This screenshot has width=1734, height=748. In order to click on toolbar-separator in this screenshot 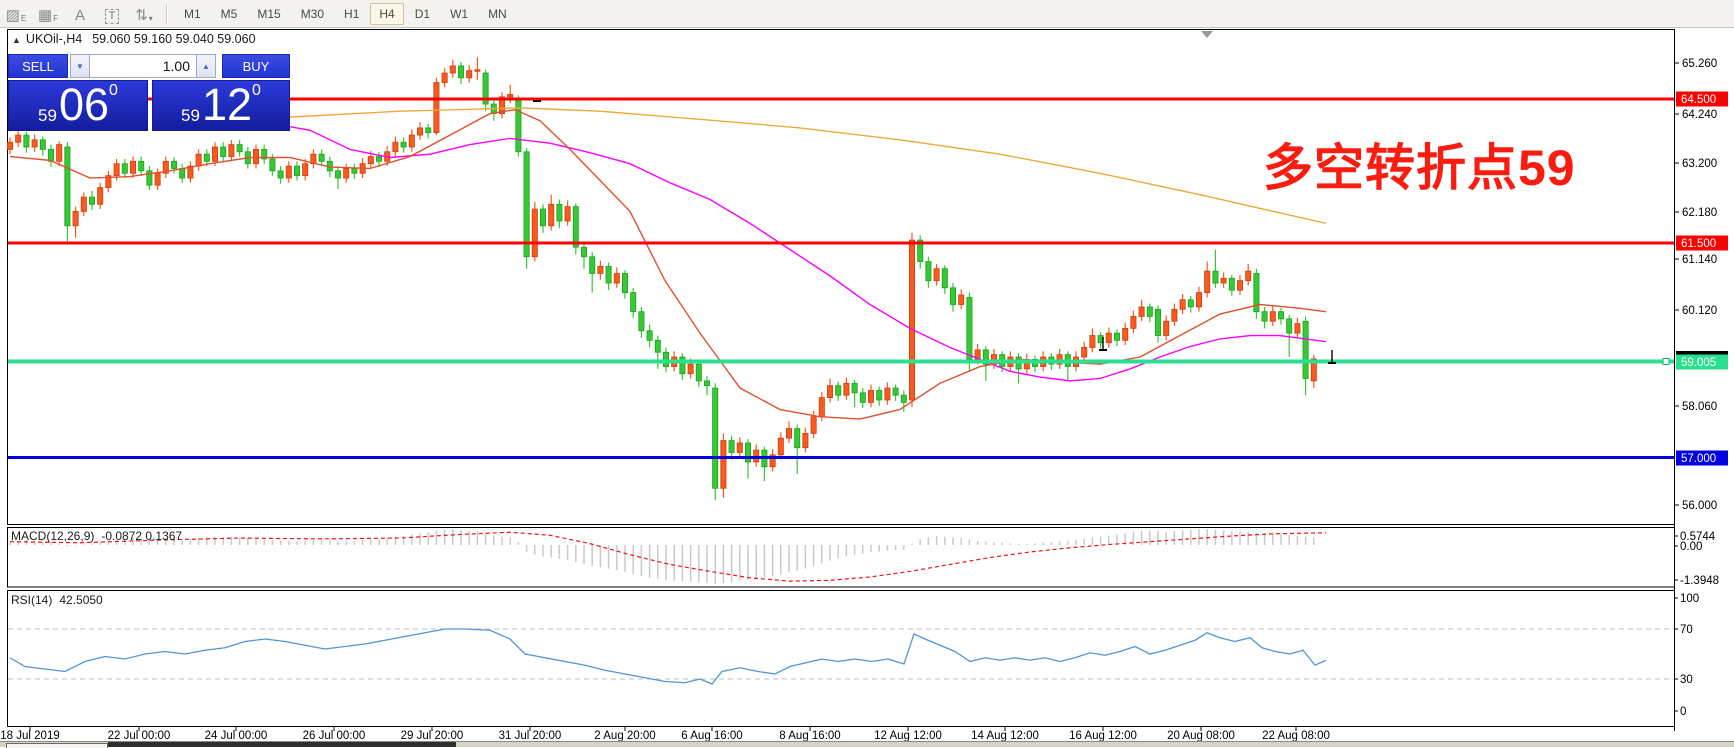, I will do `click(167, 13)`.